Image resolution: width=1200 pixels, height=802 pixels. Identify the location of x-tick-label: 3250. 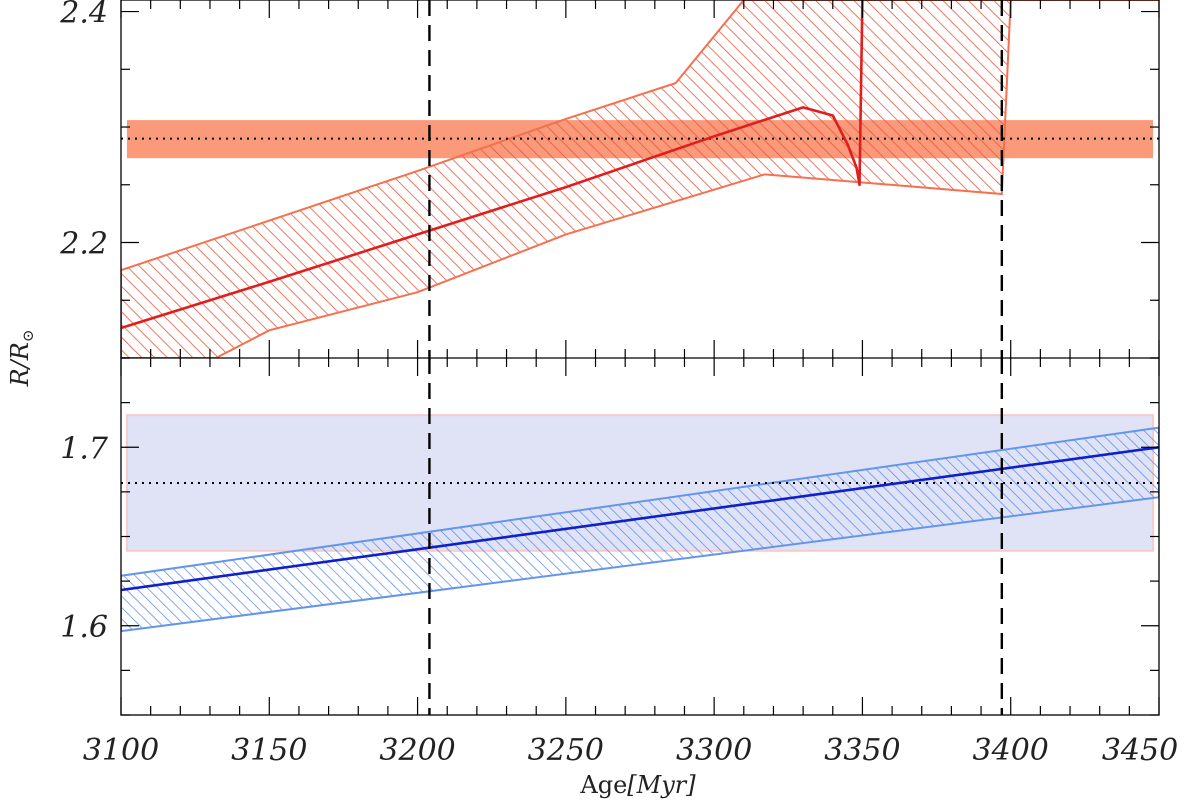
(566, 750).